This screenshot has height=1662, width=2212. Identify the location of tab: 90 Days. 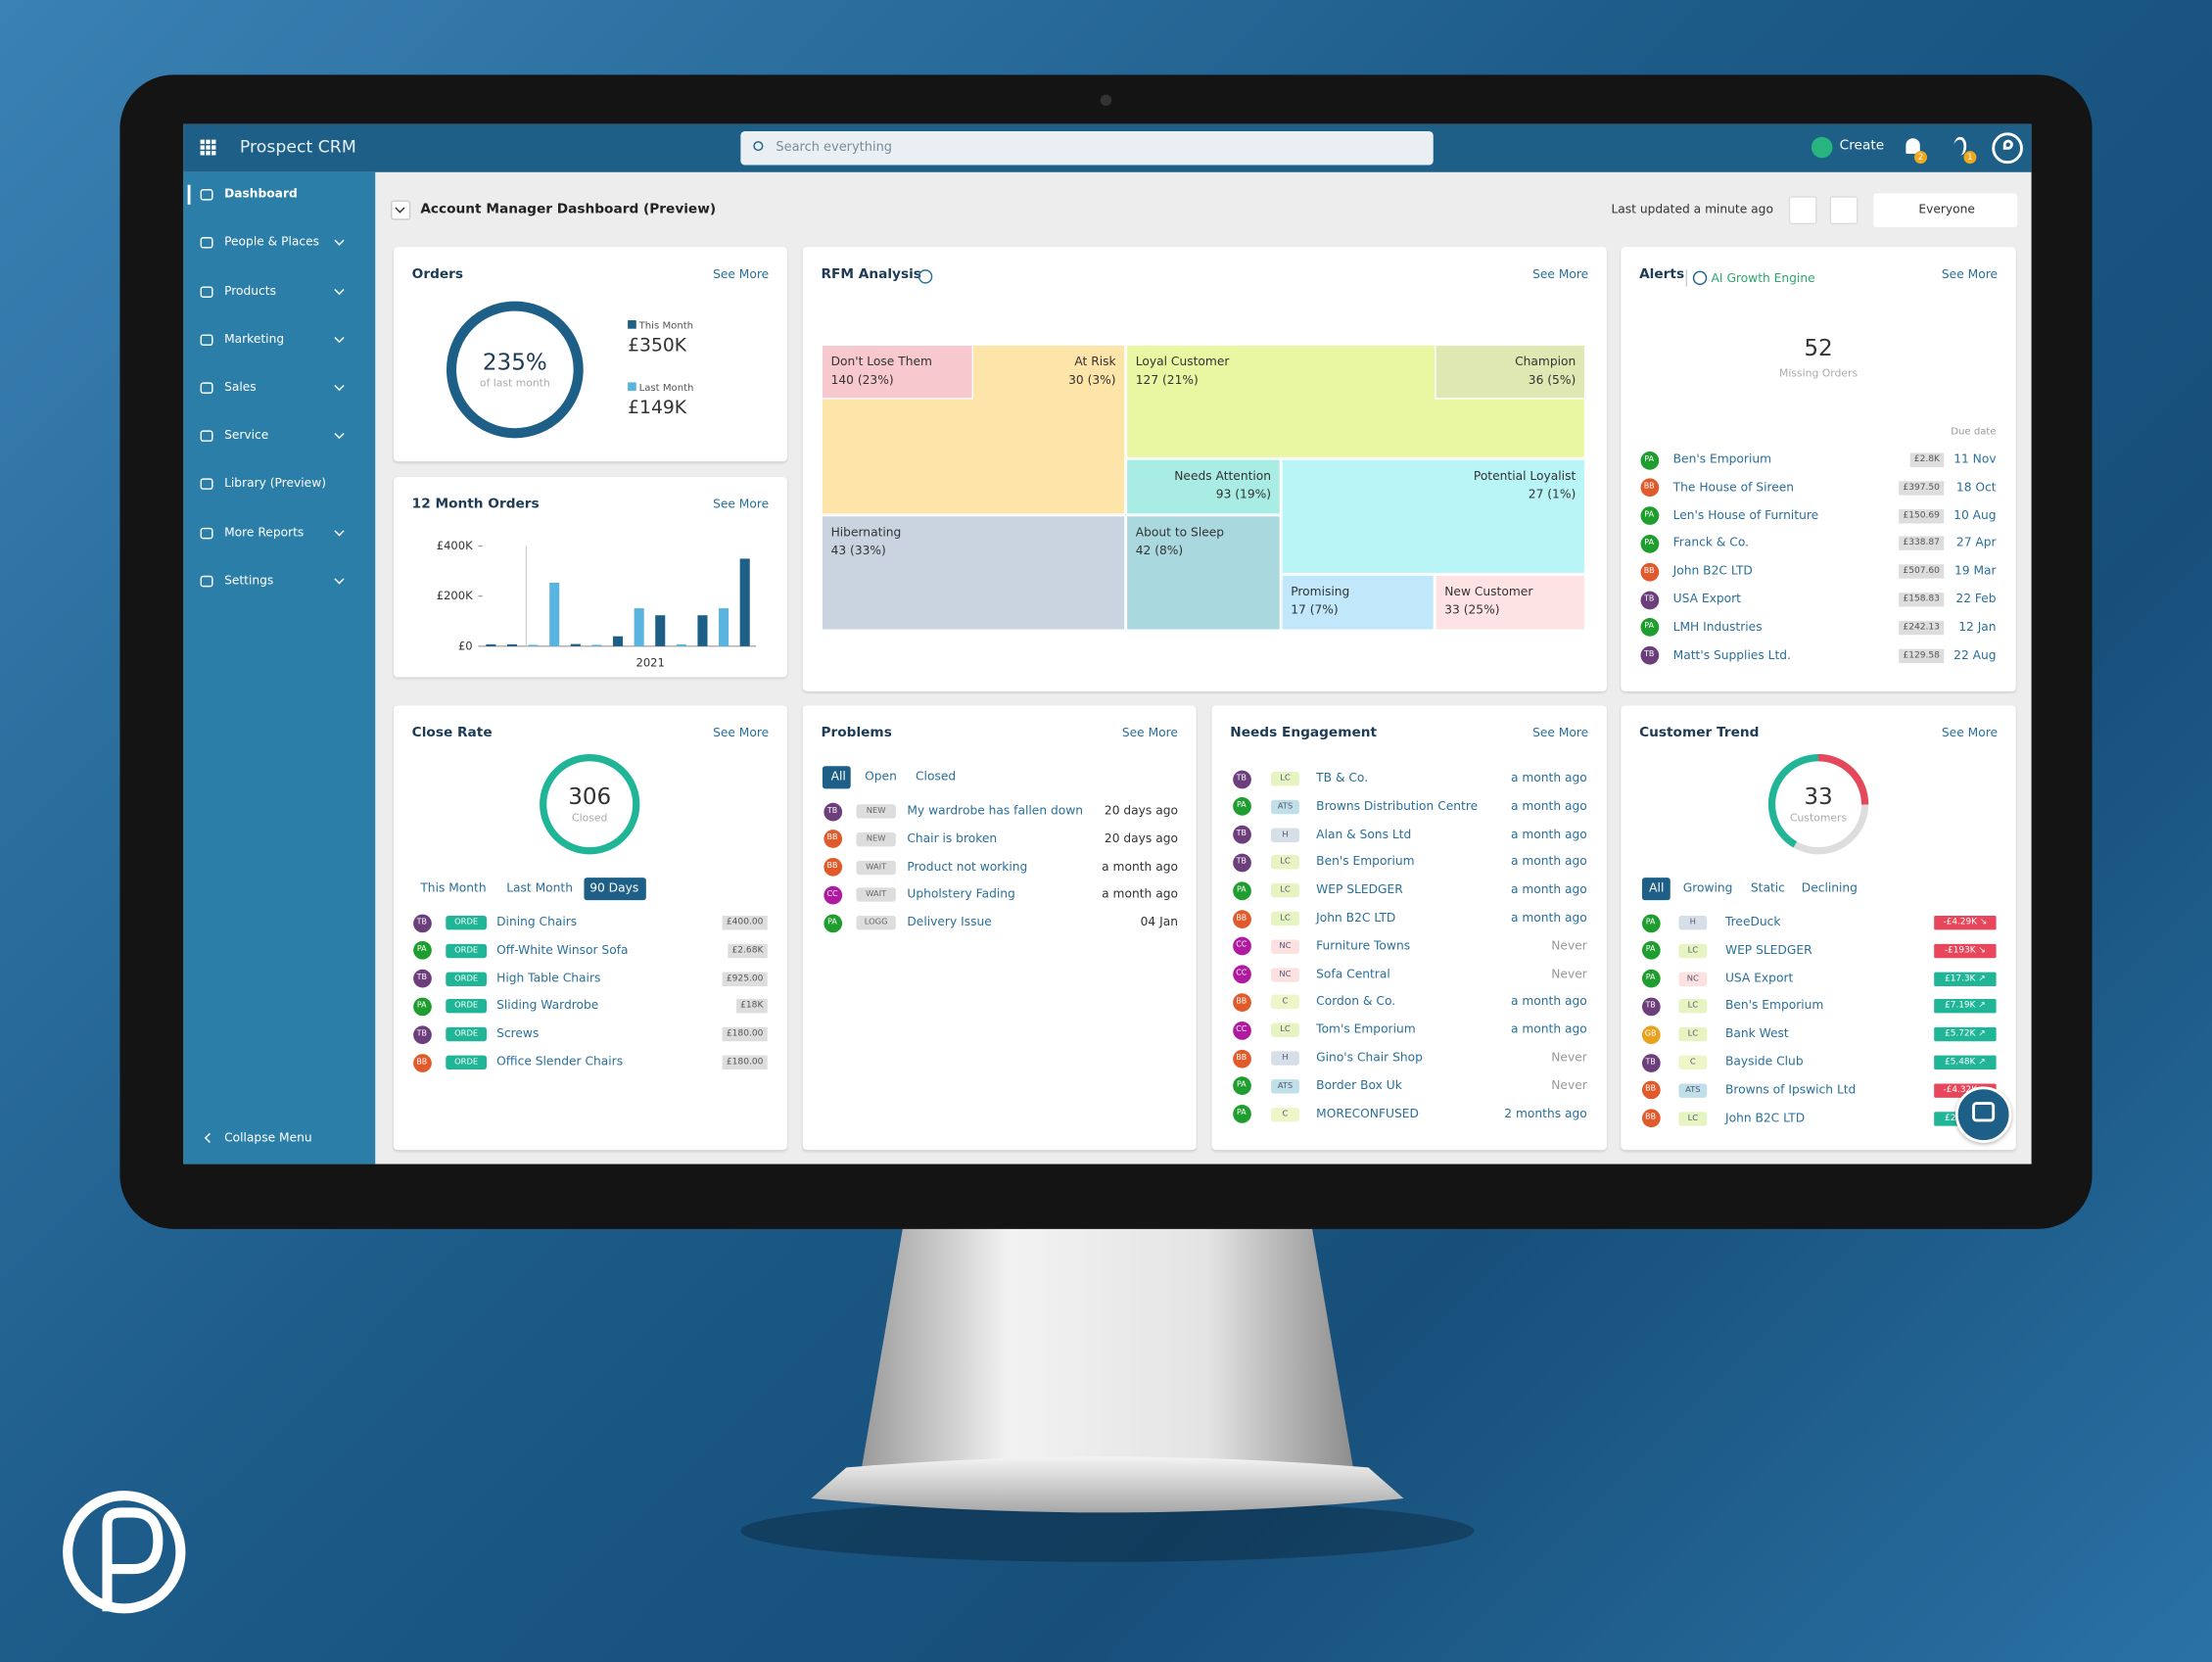
(614, 888).